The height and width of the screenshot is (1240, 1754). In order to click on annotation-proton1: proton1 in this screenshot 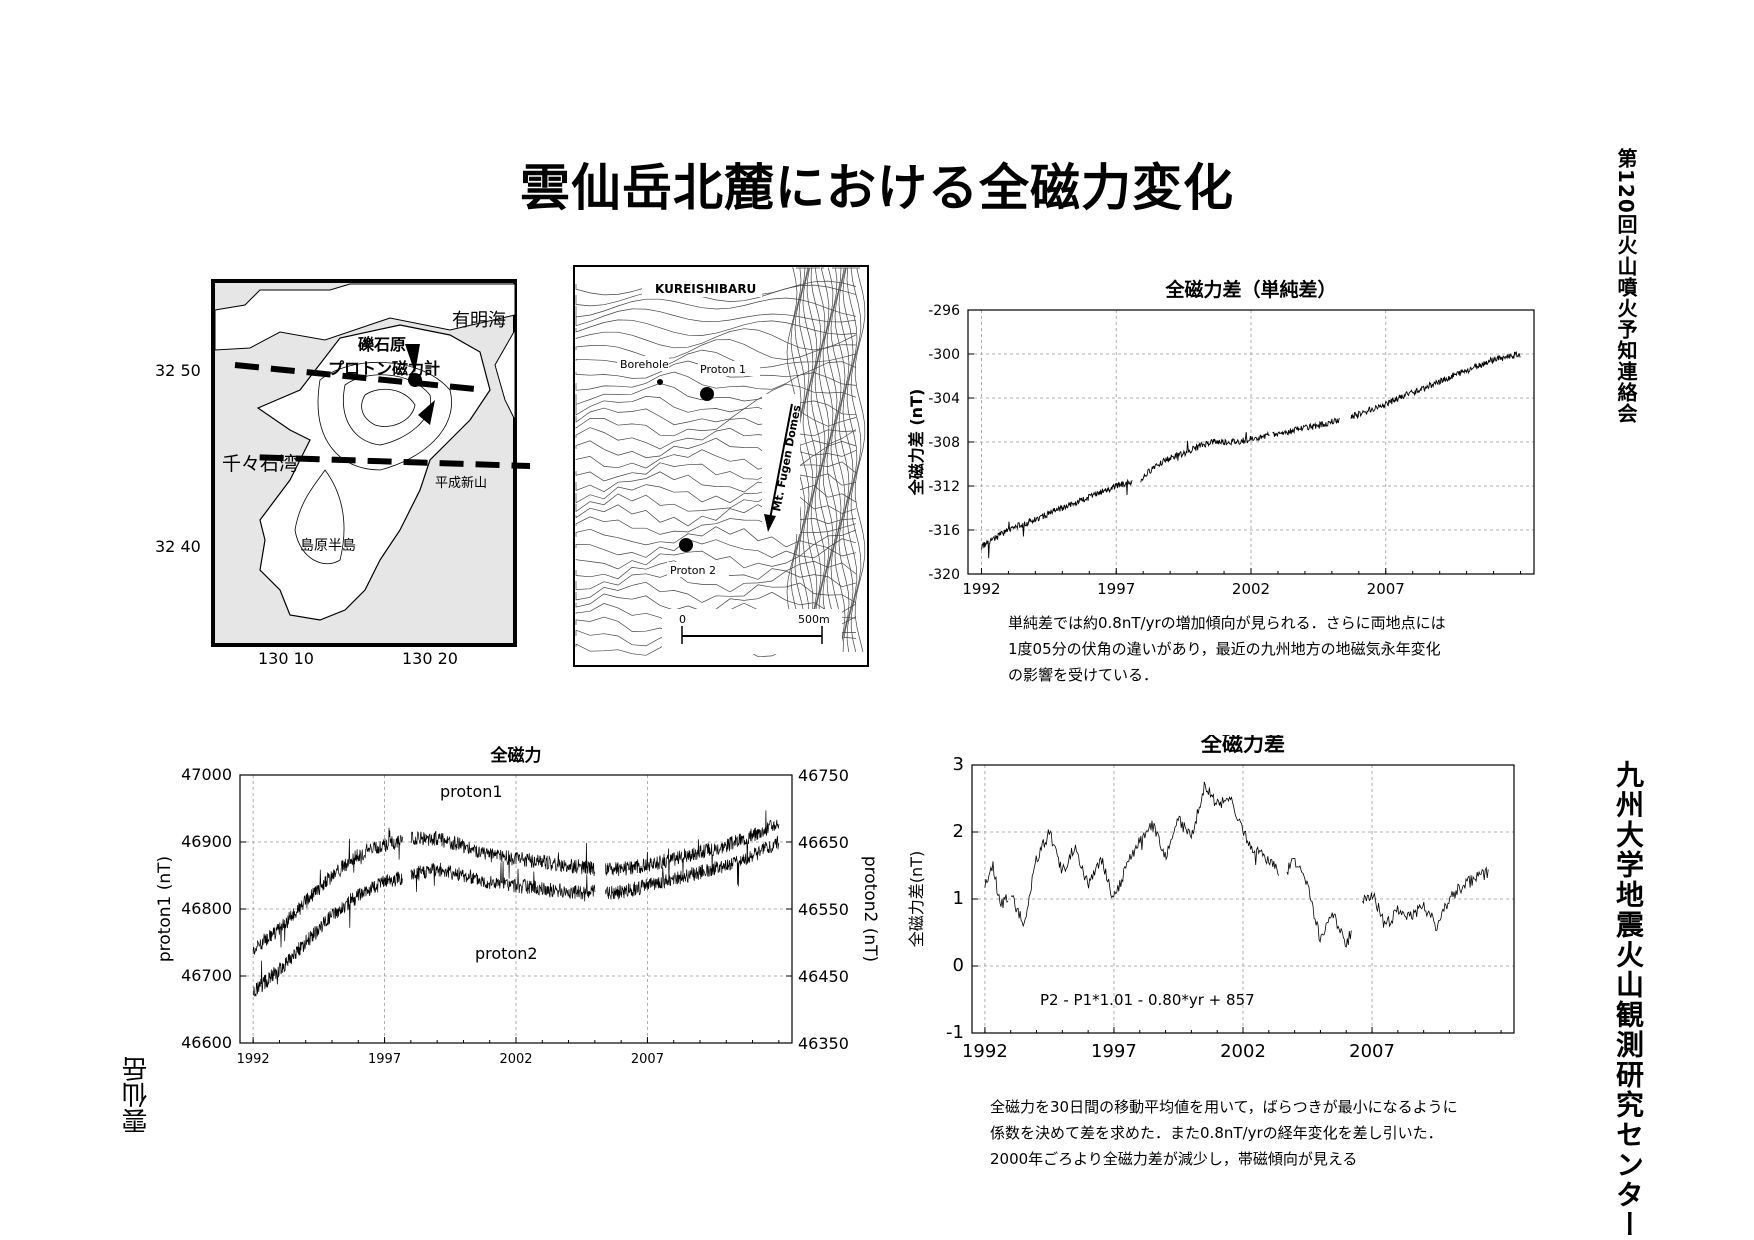, I will do `click(471, 791)`.